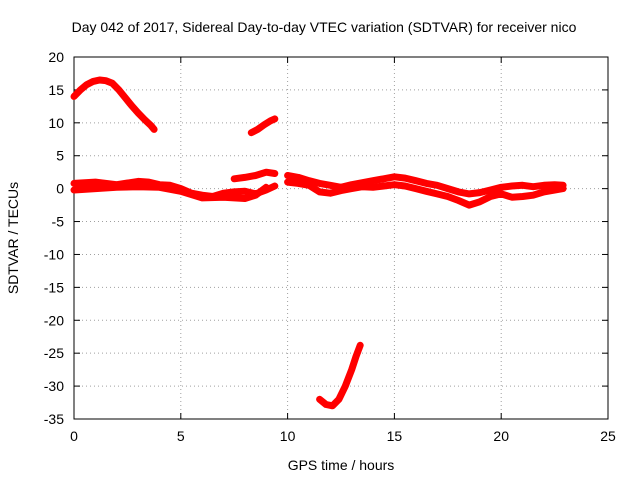  I want to click on x-tick-label: 25, so click(608, 436).